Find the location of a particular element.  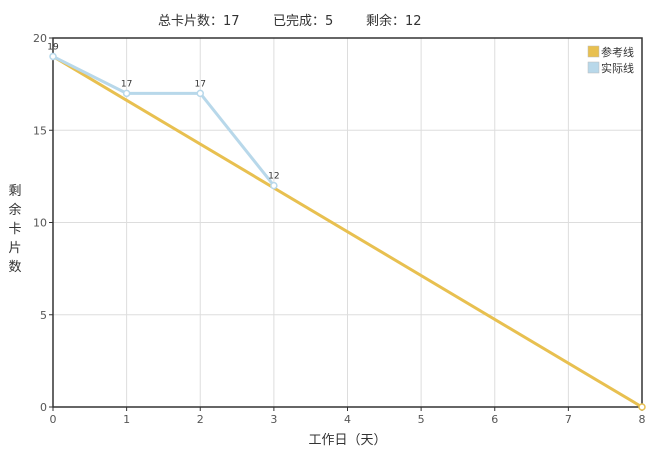

total-cards-label: 总卡片数：17 is located at coordinates (199, 21).